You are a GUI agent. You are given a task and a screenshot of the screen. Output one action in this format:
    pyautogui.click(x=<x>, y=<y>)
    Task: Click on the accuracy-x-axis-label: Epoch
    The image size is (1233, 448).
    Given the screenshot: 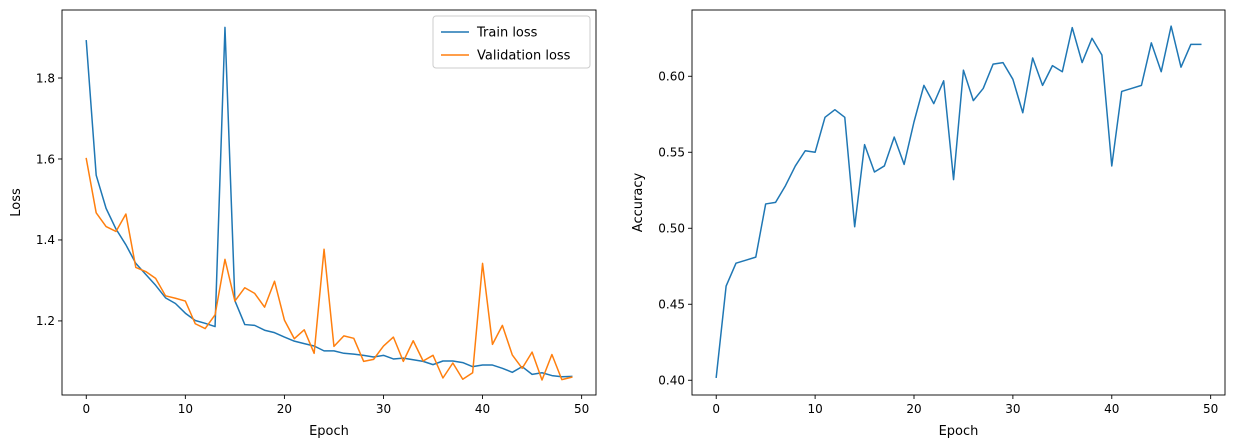 What is the action you would take?
    pyautogui.click(x=959, y=431)
    